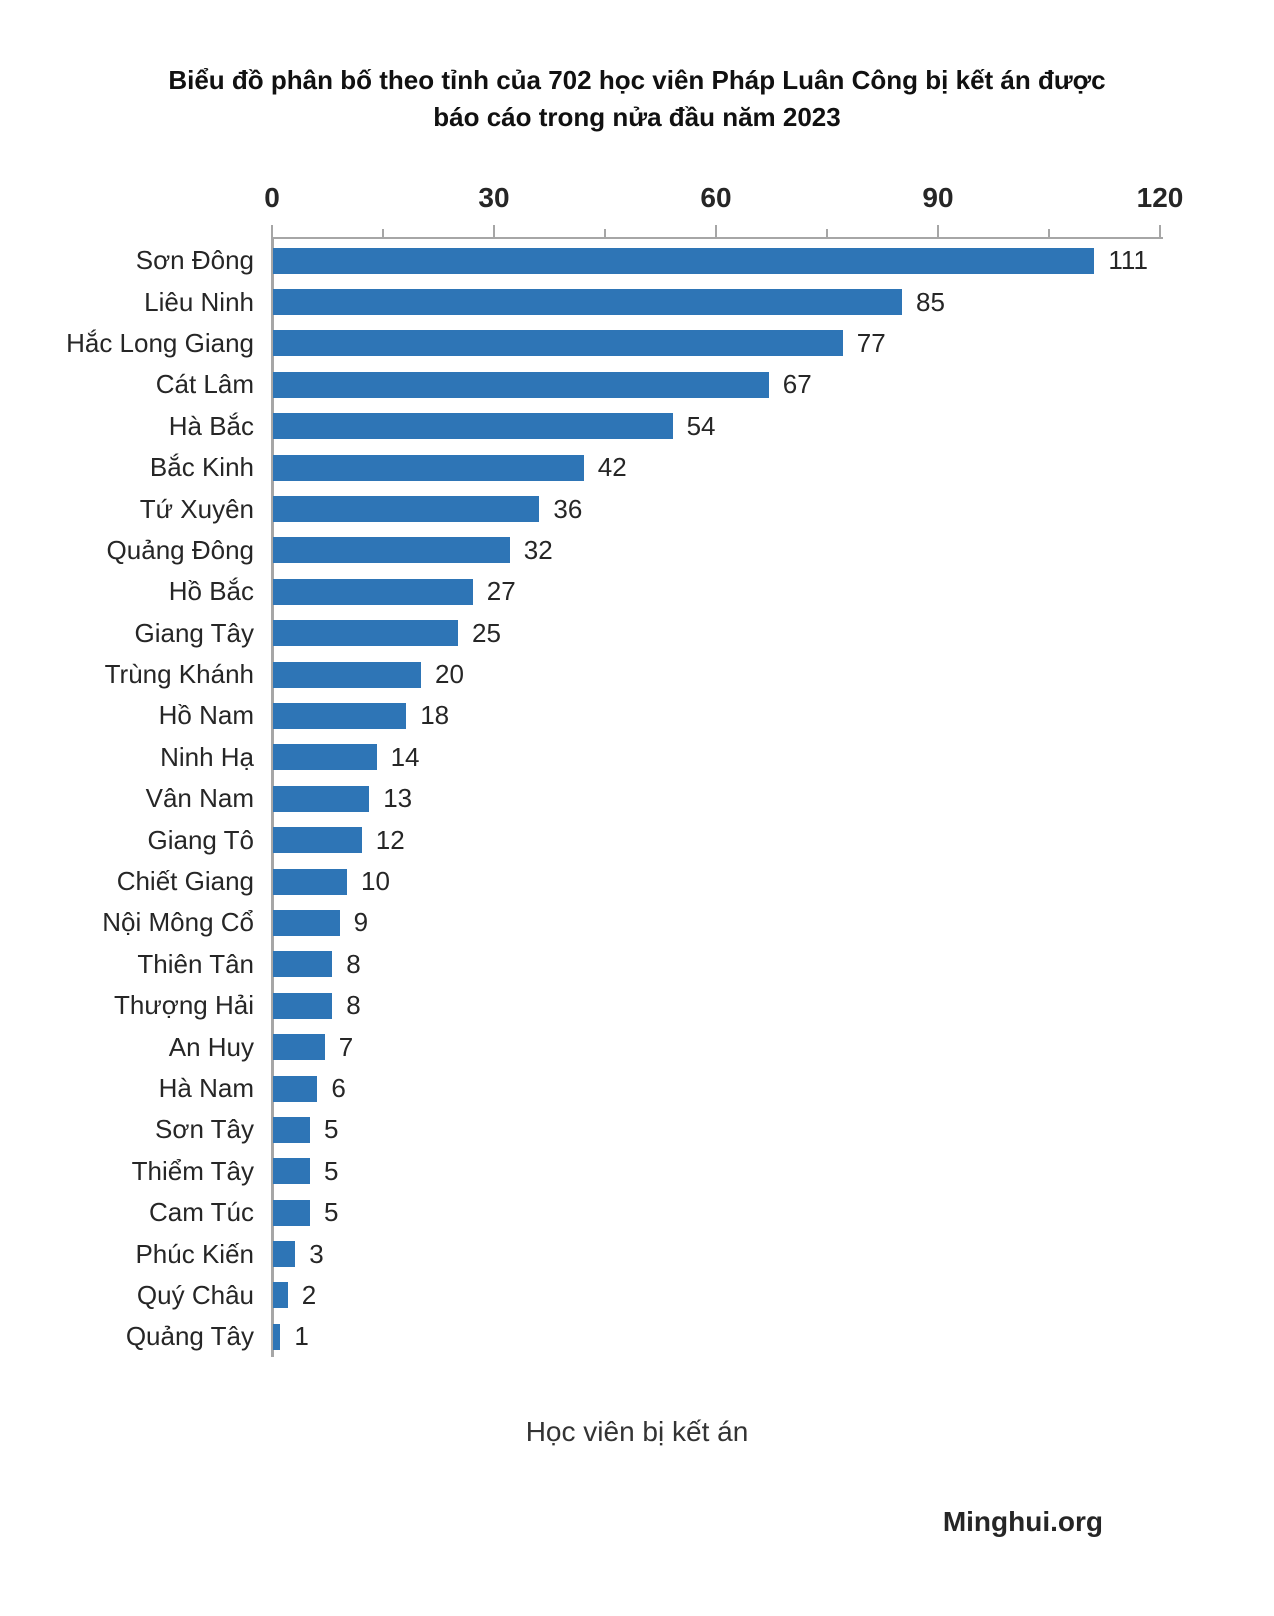 The image size is (1274, 1616). Describe the element at coordinates (716, 197) in the screenshot. I see `x-tick-label: 60` at that location.